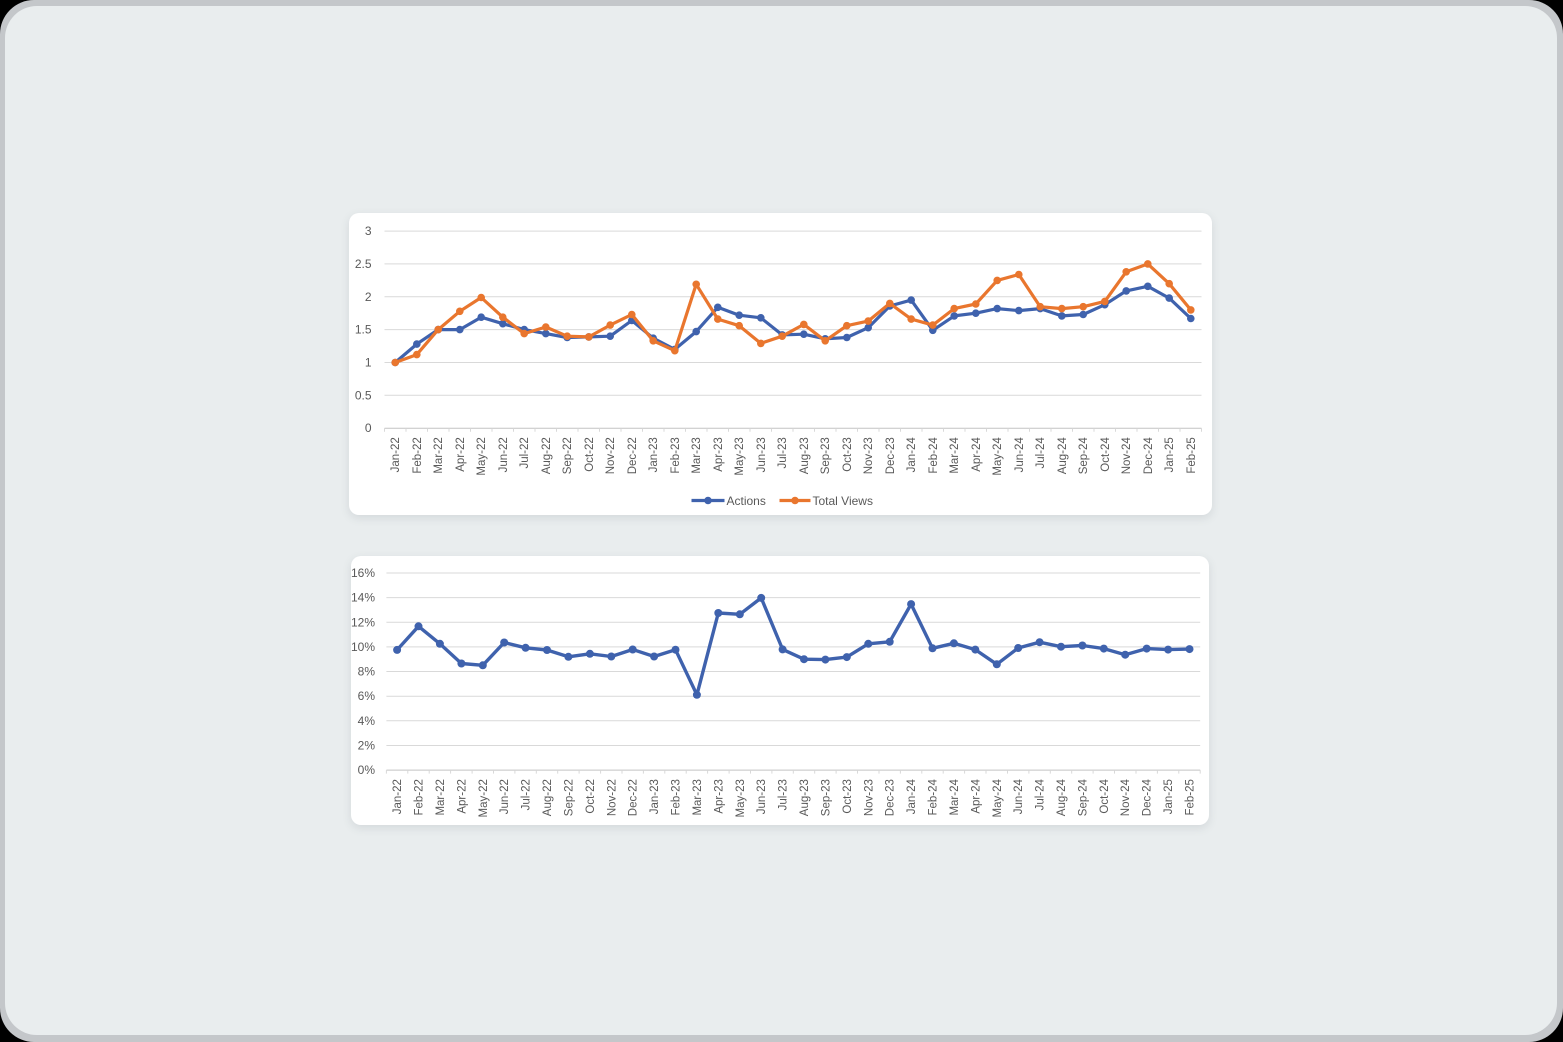 The width and height of the screenshot is (1563, 1042). I want to click on svg-text: Total Views, so click(842, 501).